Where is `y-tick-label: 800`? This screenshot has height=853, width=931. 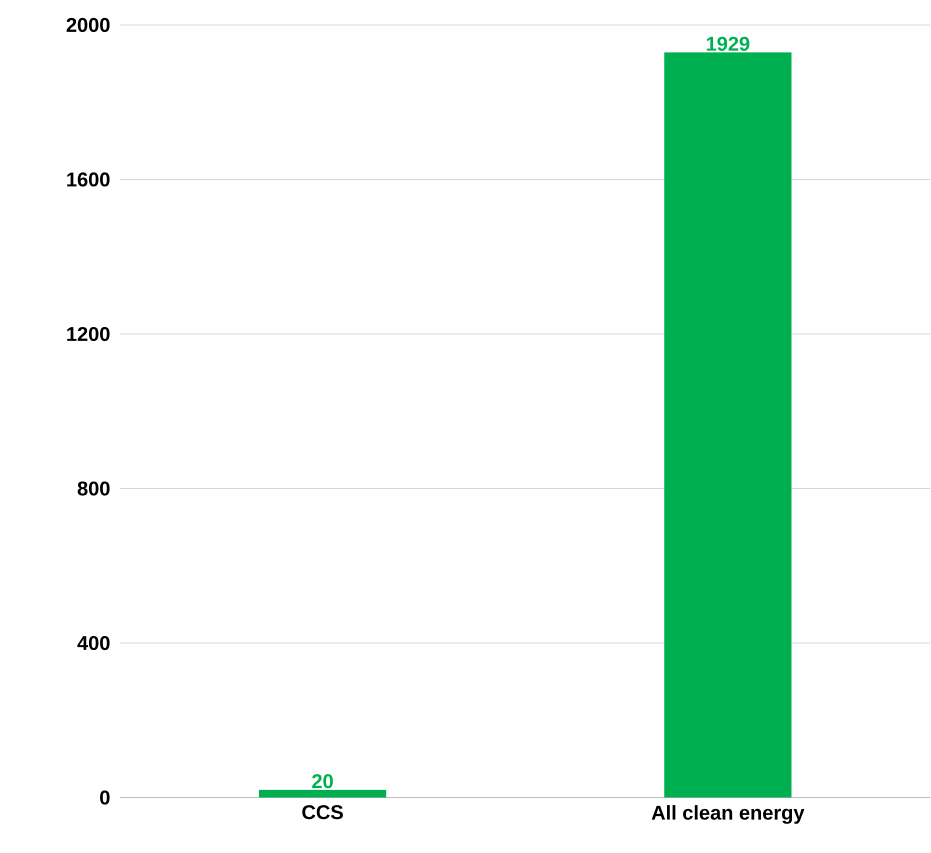
y-tick-label: 800 is located at coordinates (94, 489).